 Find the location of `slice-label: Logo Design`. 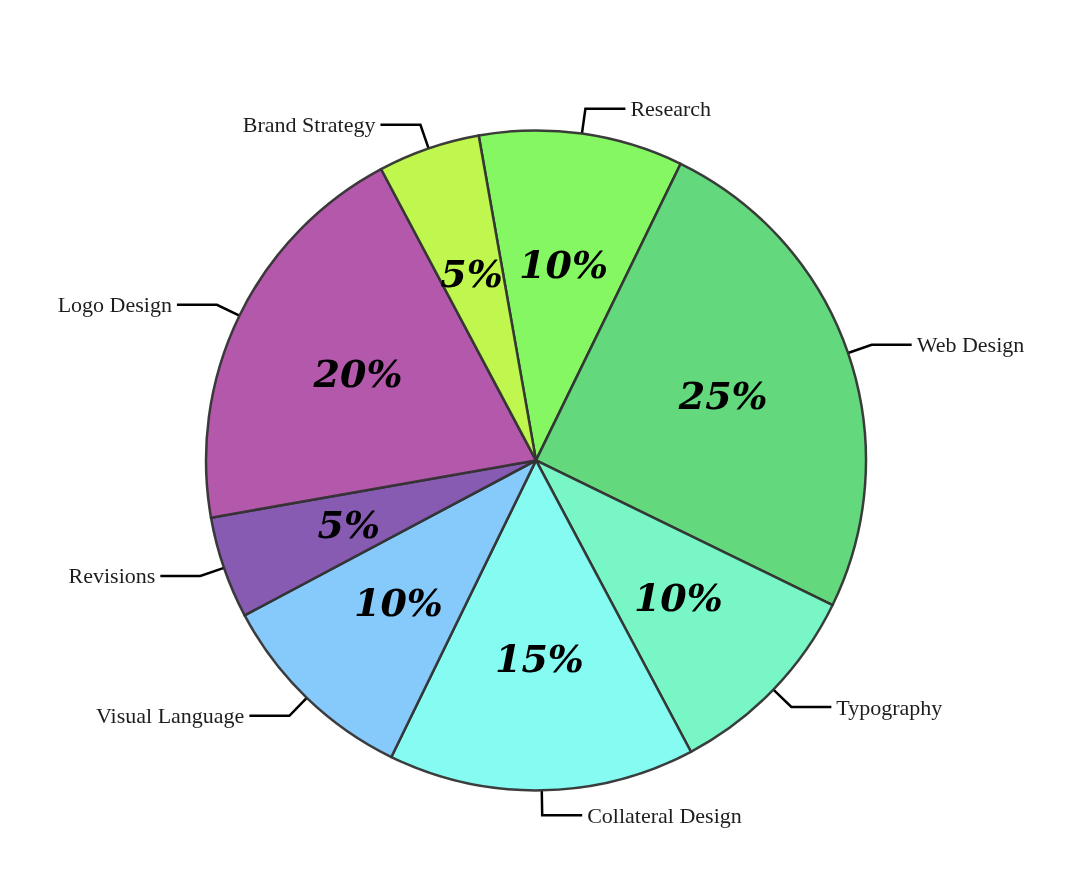

slice-label: Logo Design is located at coordinates (114, 305).